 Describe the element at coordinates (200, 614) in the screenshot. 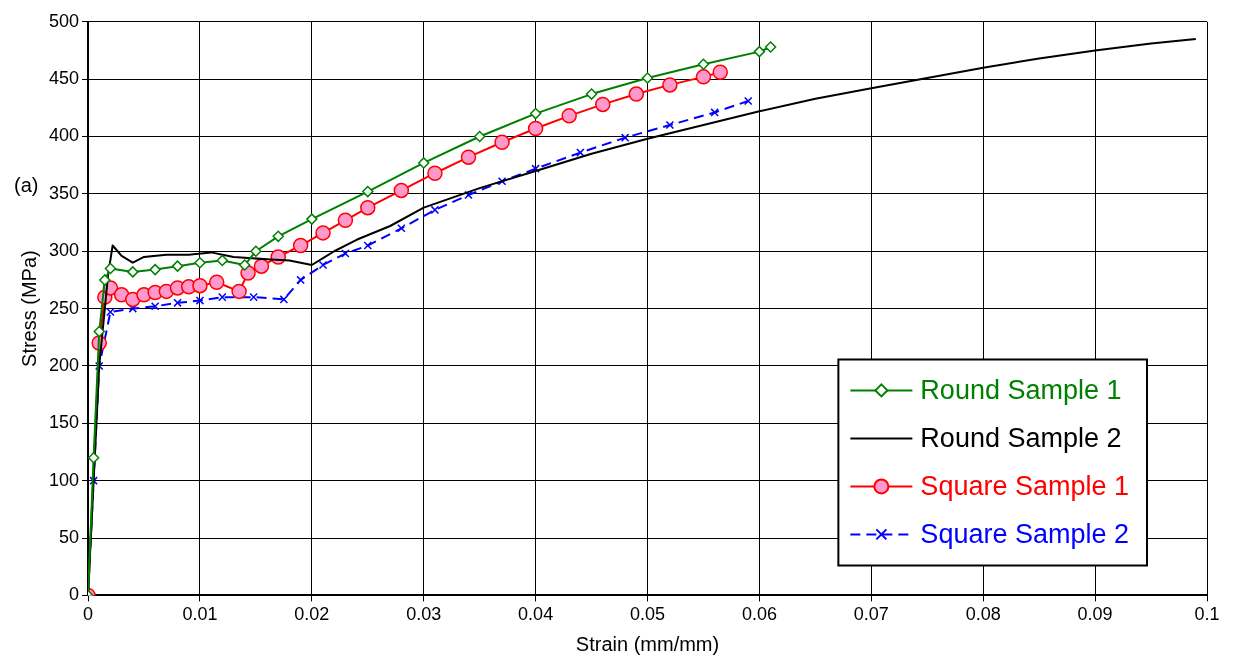

I see `x-tick-label: 0.01` at that location.